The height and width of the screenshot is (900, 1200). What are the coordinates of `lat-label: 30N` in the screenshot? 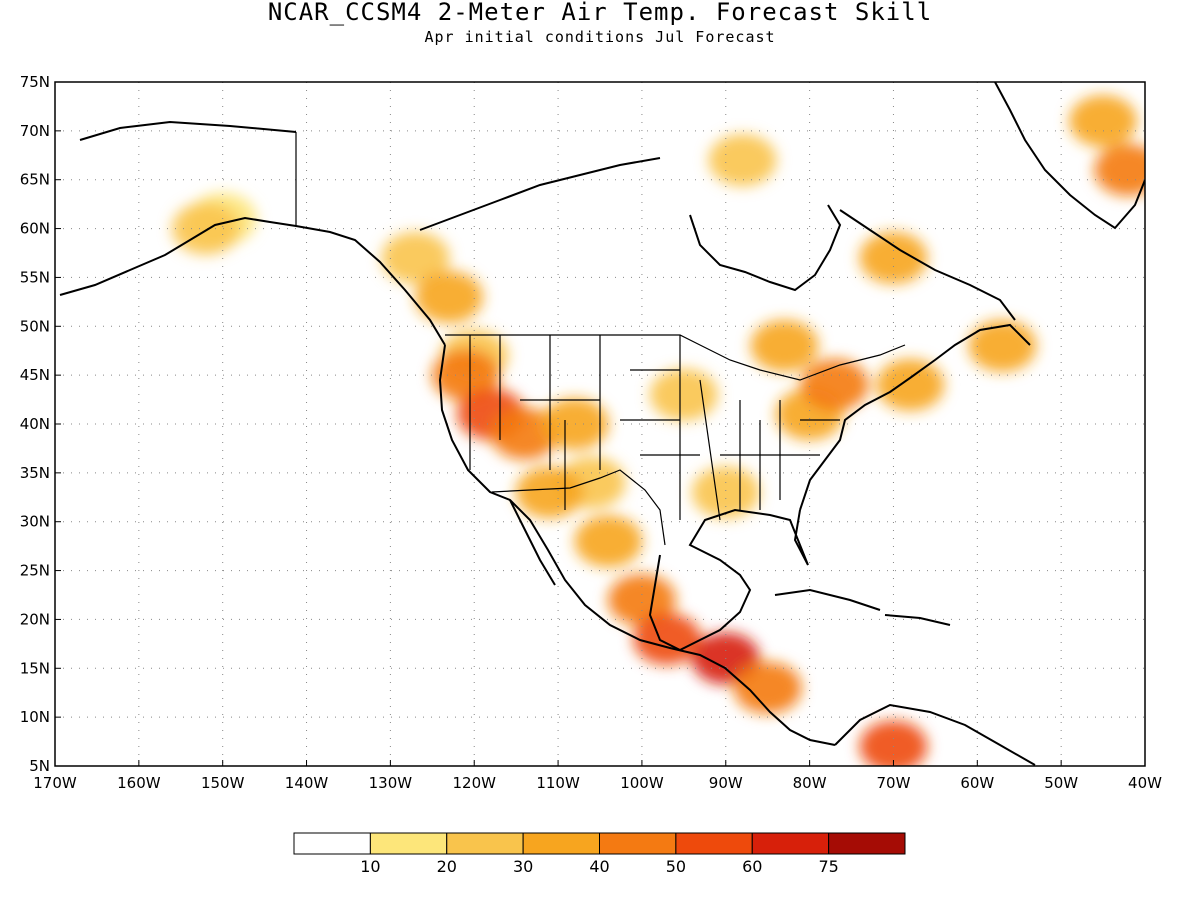 It's located at (35, 522).